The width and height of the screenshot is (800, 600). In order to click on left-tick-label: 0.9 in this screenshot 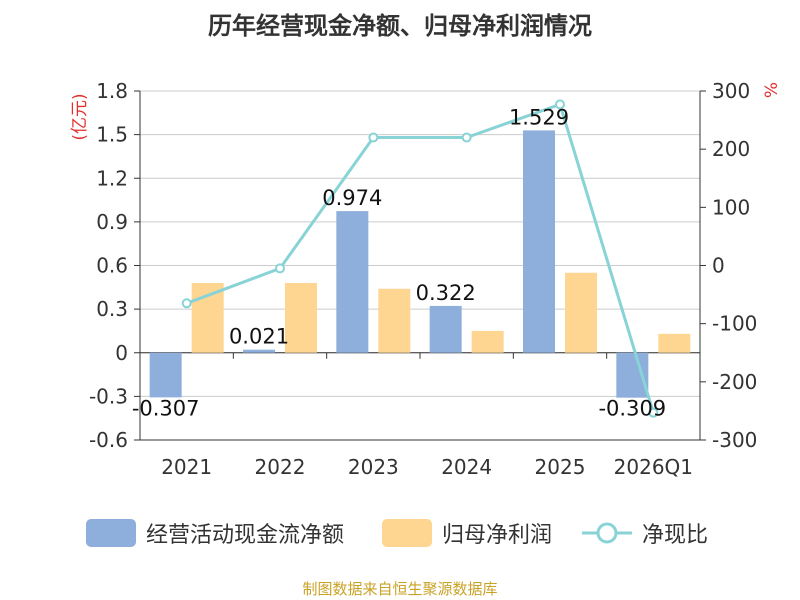, I will do `click(112, 222)`.